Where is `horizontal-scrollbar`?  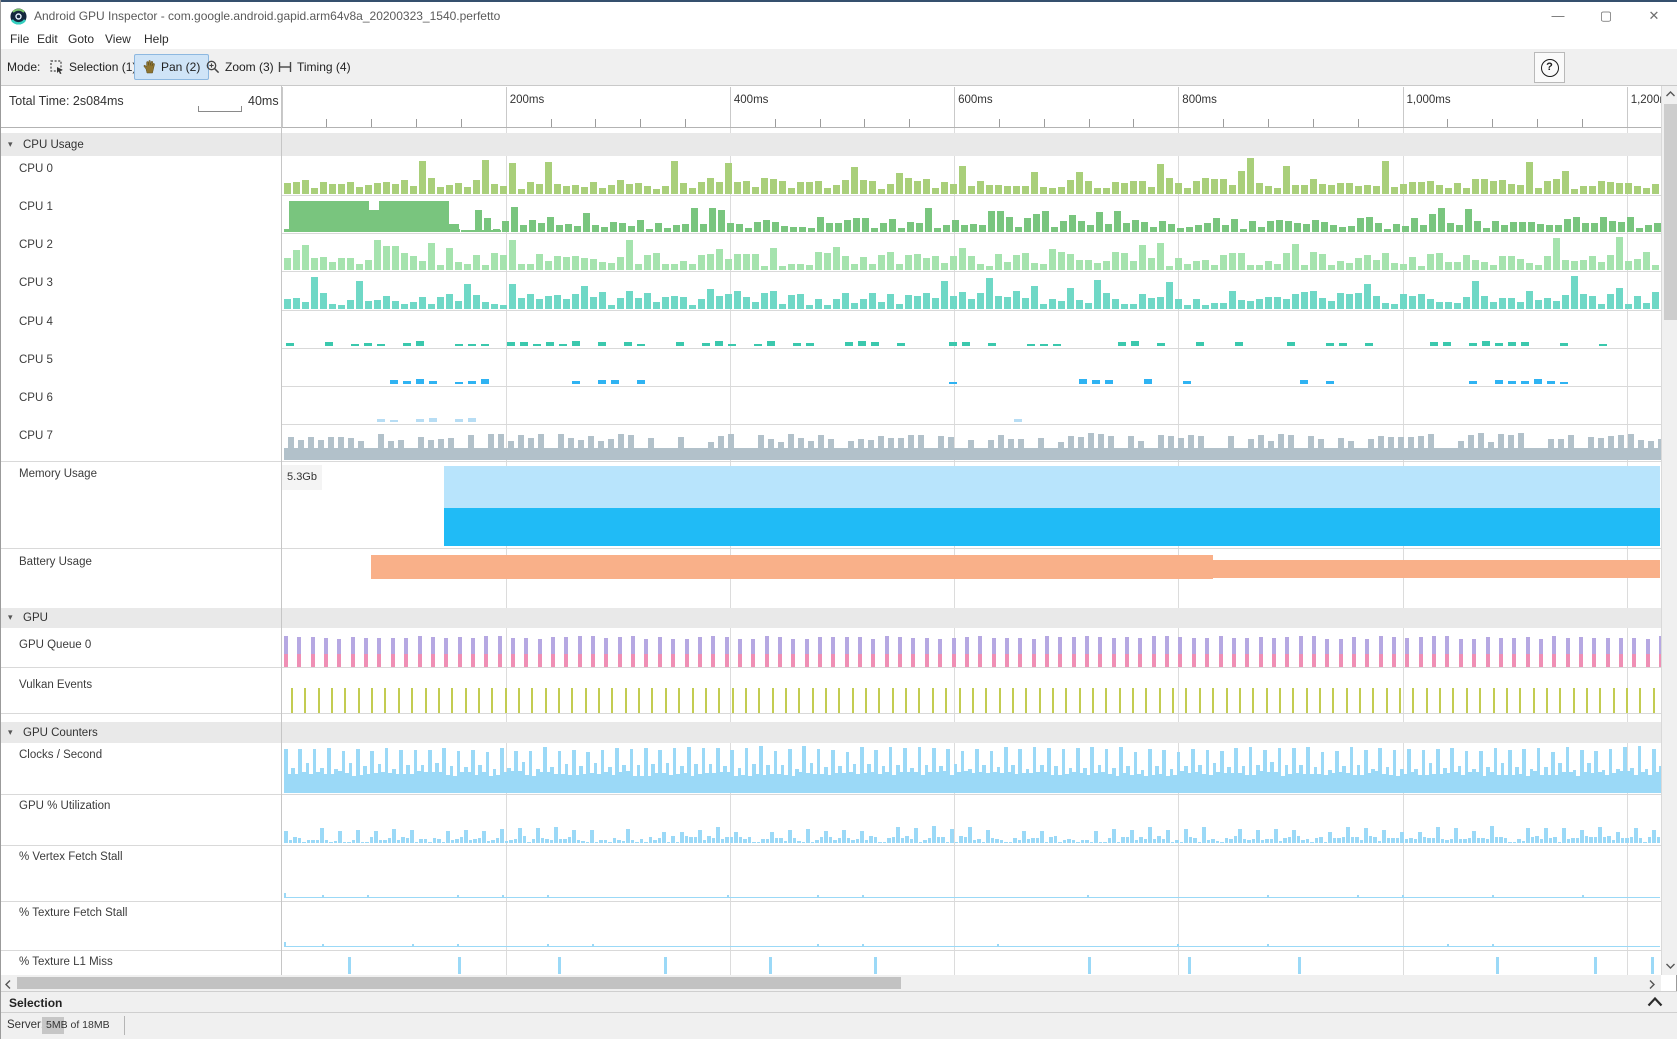
horizontal-scrollbar is located at coordinates (831, 983).